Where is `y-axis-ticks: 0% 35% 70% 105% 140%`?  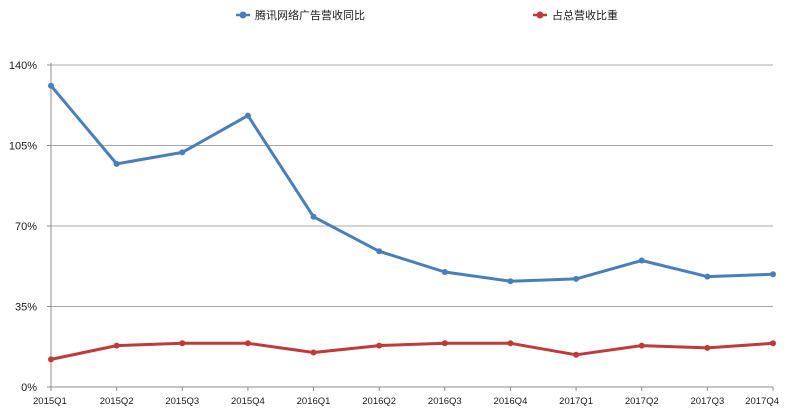 y-axis-ticks: 0% 35% 70% 105% 140% is located at coordinates (30, 227).